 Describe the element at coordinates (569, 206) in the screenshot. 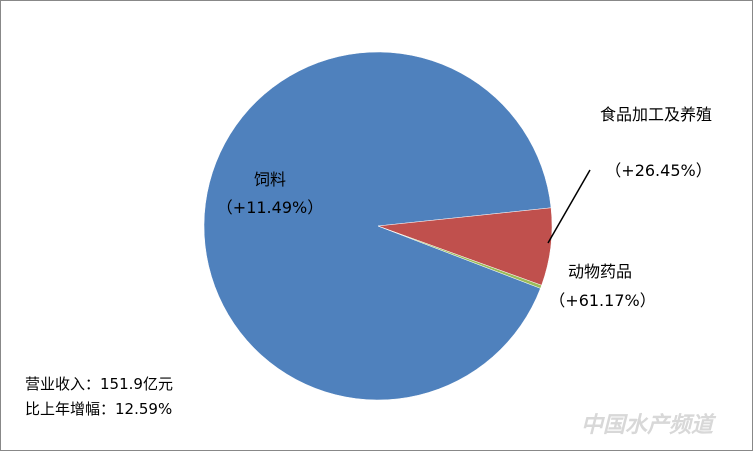

I see `leader-line` at that location.